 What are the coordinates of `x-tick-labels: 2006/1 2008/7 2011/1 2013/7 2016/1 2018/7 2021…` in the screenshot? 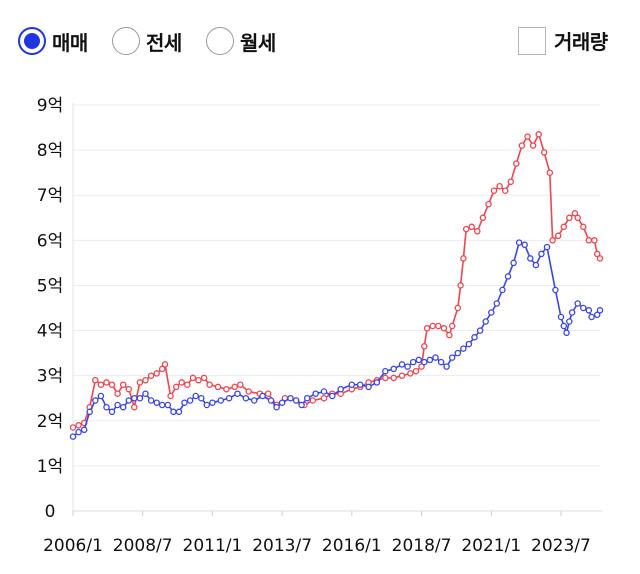 It's located at (317, 546).